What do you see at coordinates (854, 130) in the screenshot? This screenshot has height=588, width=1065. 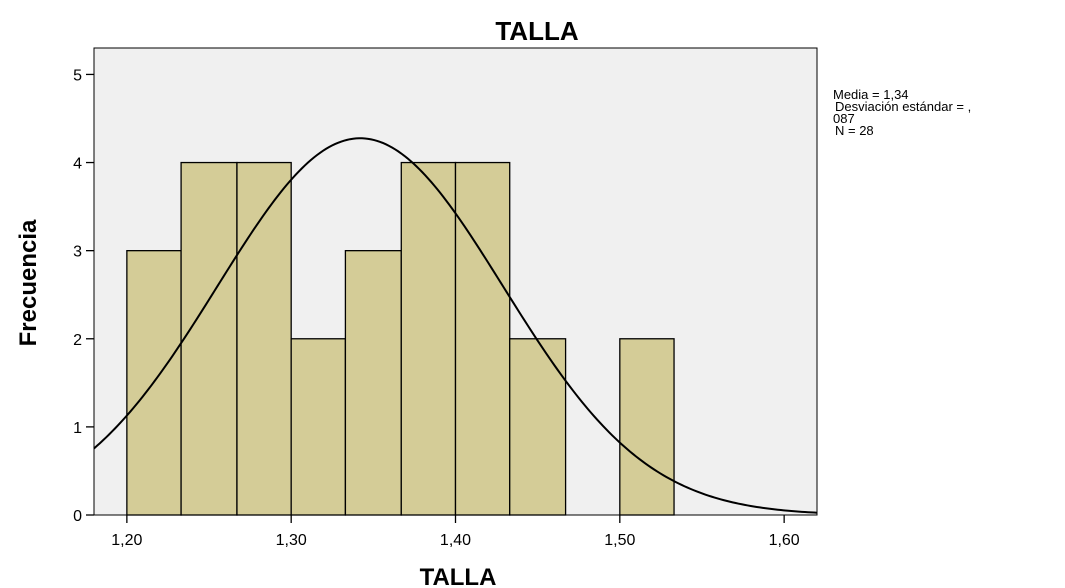 I see `stat-n: N = 28` at bounding box center [854, 130].